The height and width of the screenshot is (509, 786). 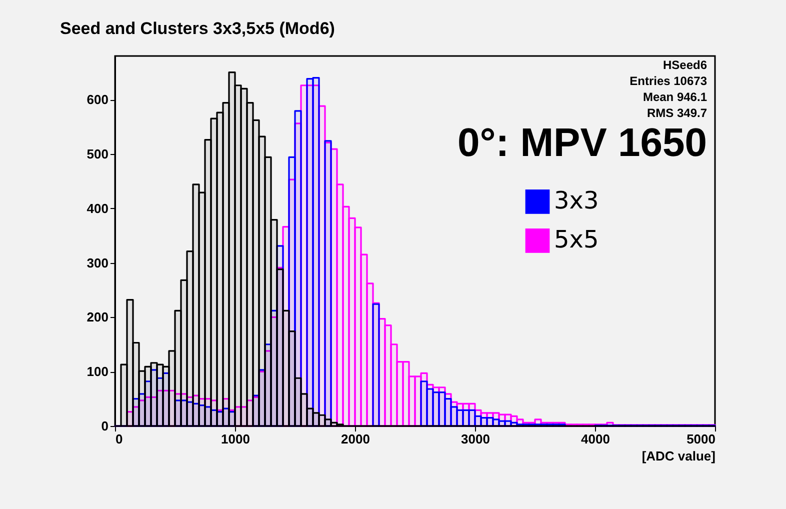 What do you see at coordinates (582, 143) in the screenshot?
I see `annotation: 0°: MPV 1650` at bounding box center [582, 143].